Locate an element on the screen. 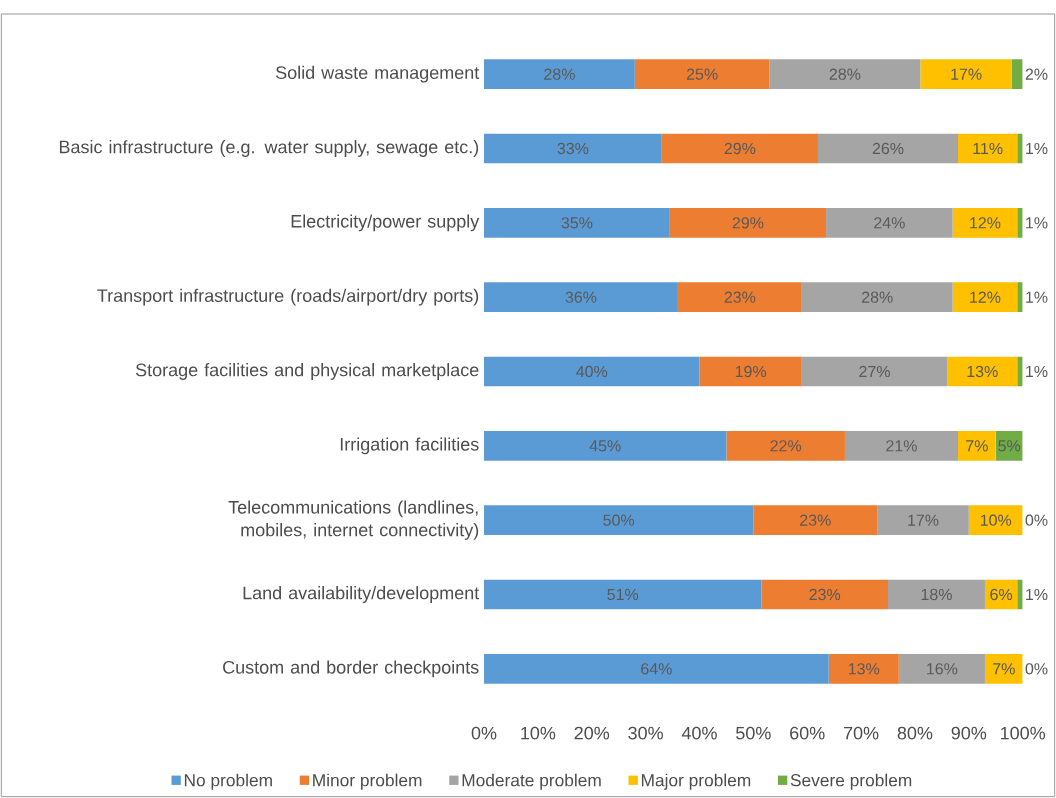 The image size is (1056, 798). data-label: 40% is located at coordinates (592, 371).